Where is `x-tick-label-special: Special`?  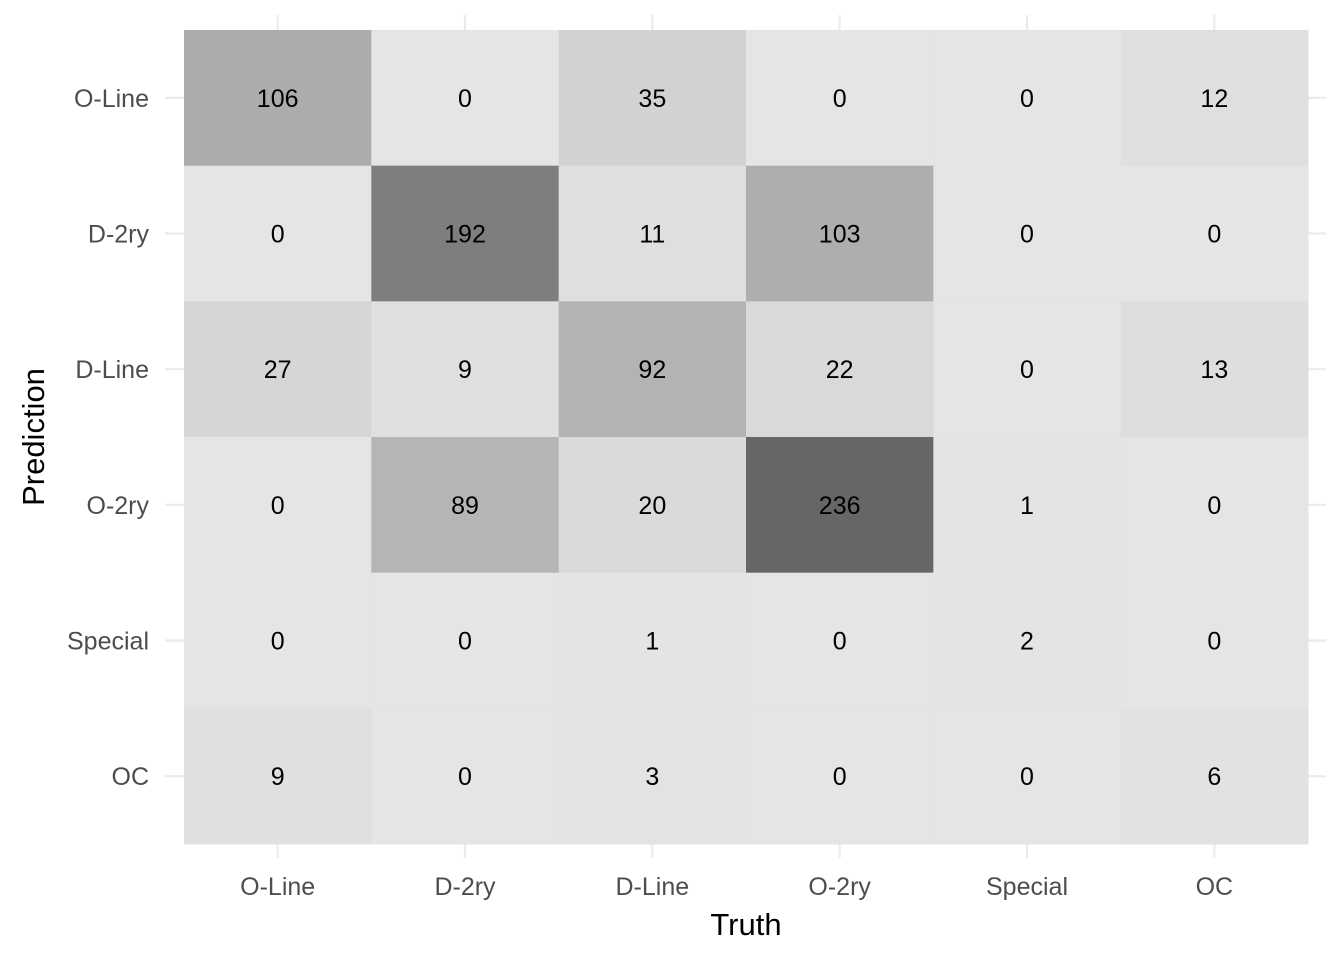 x-tick-label-special: Special is located at coordinates (1027, 887).